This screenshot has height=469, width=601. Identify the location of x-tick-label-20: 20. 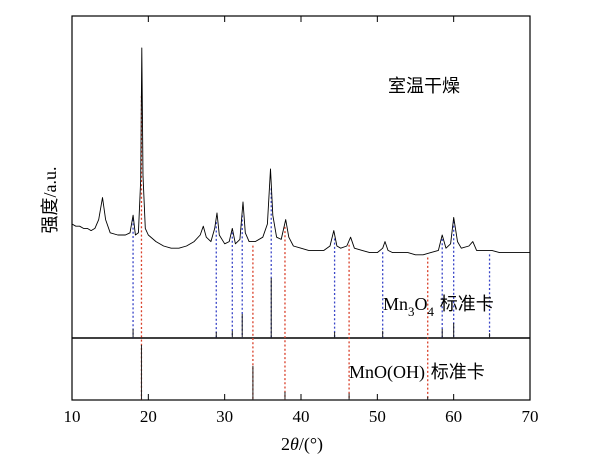
(148, 416).